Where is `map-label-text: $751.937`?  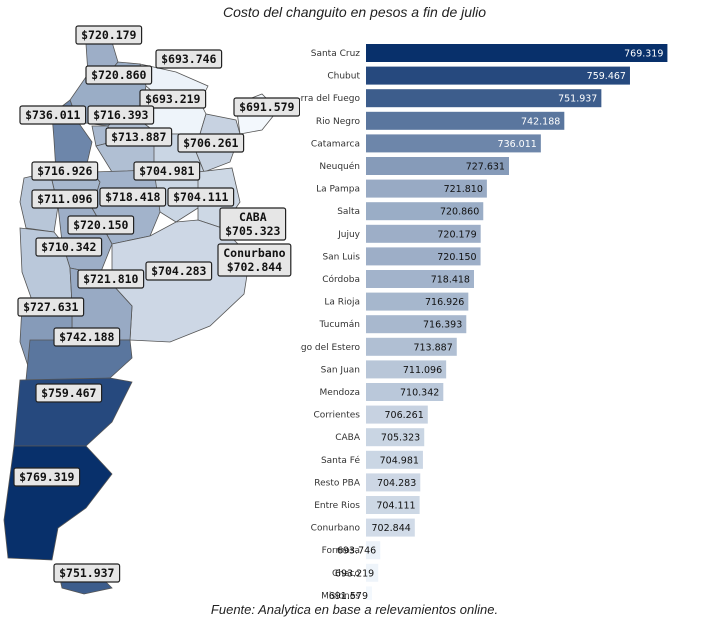 map-label-text: $751.937 is located at coordinates (86, 573).